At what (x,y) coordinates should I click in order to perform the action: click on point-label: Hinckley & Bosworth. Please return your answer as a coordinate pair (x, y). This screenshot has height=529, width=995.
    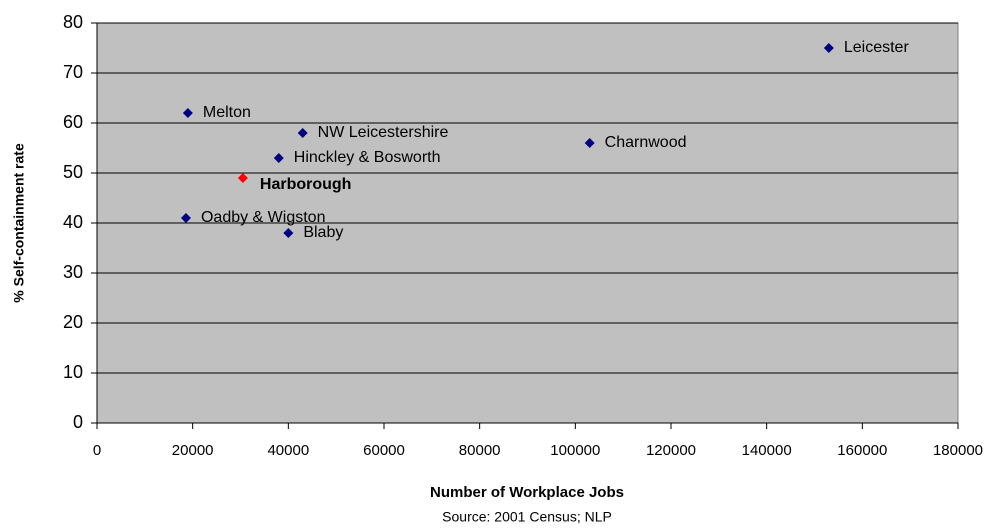
    Looking at the image, I should click on (367, 157).